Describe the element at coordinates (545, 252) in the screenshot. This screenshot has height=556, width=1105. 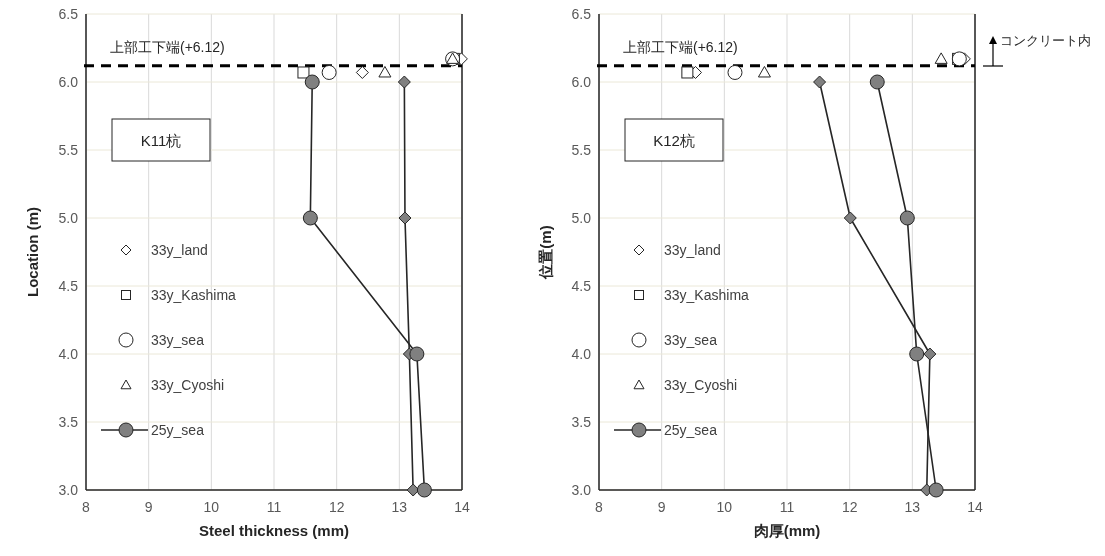
I see `y-axis-title: 位置(m)` at that location.